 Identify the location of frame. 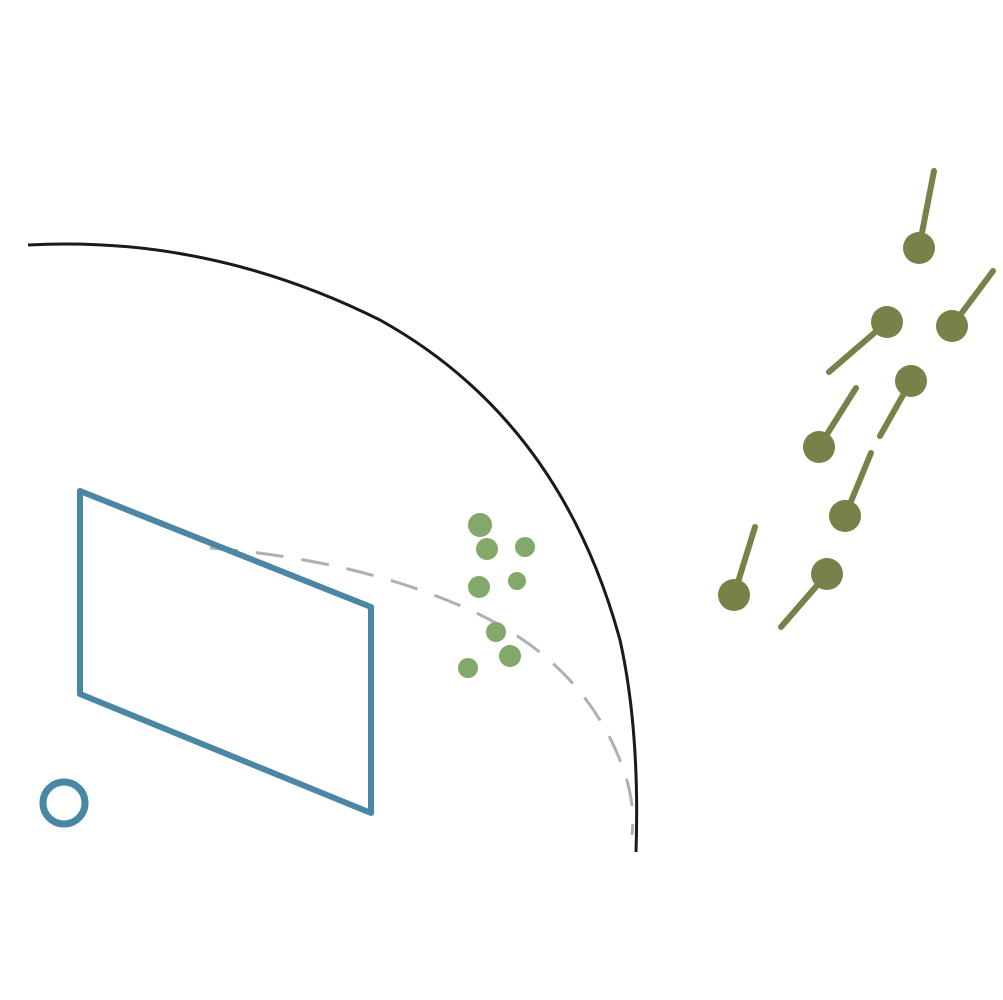
(225, 652).